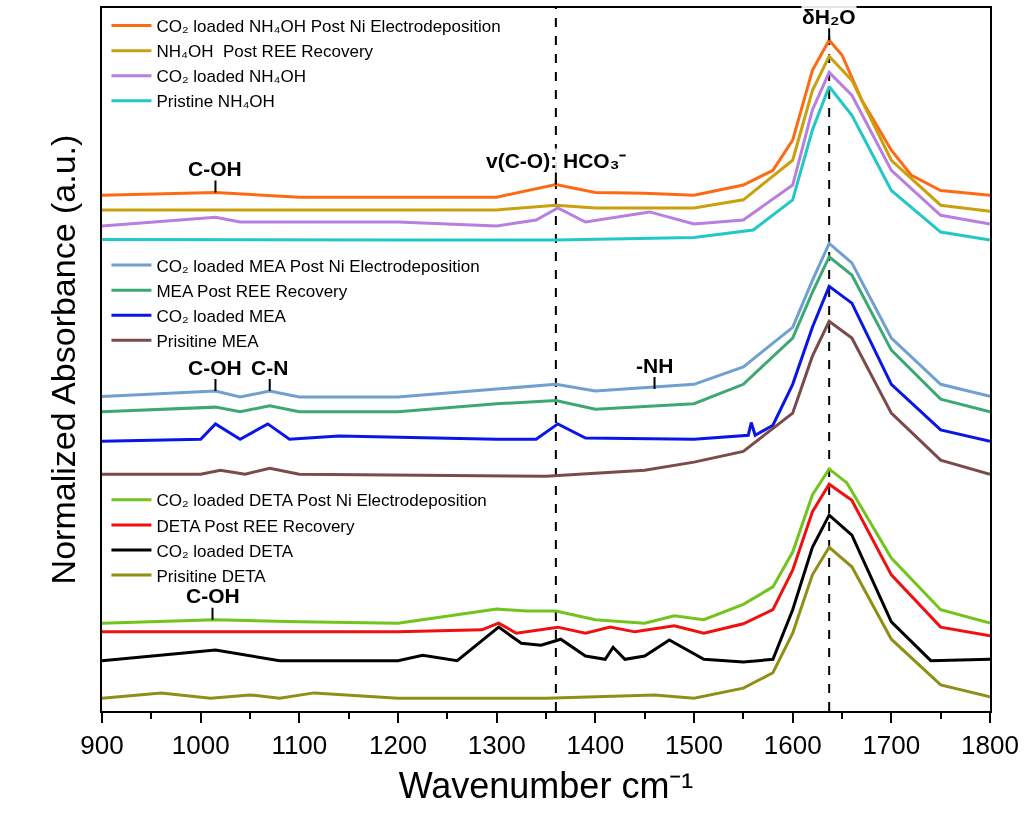 This screenshot has width=1034, height=832. Describe the element at coordinates (318, 266) in the screenshot. I see `legend-label: CO₂ loaded MEA Post Ni Electrodeposition` at that location.